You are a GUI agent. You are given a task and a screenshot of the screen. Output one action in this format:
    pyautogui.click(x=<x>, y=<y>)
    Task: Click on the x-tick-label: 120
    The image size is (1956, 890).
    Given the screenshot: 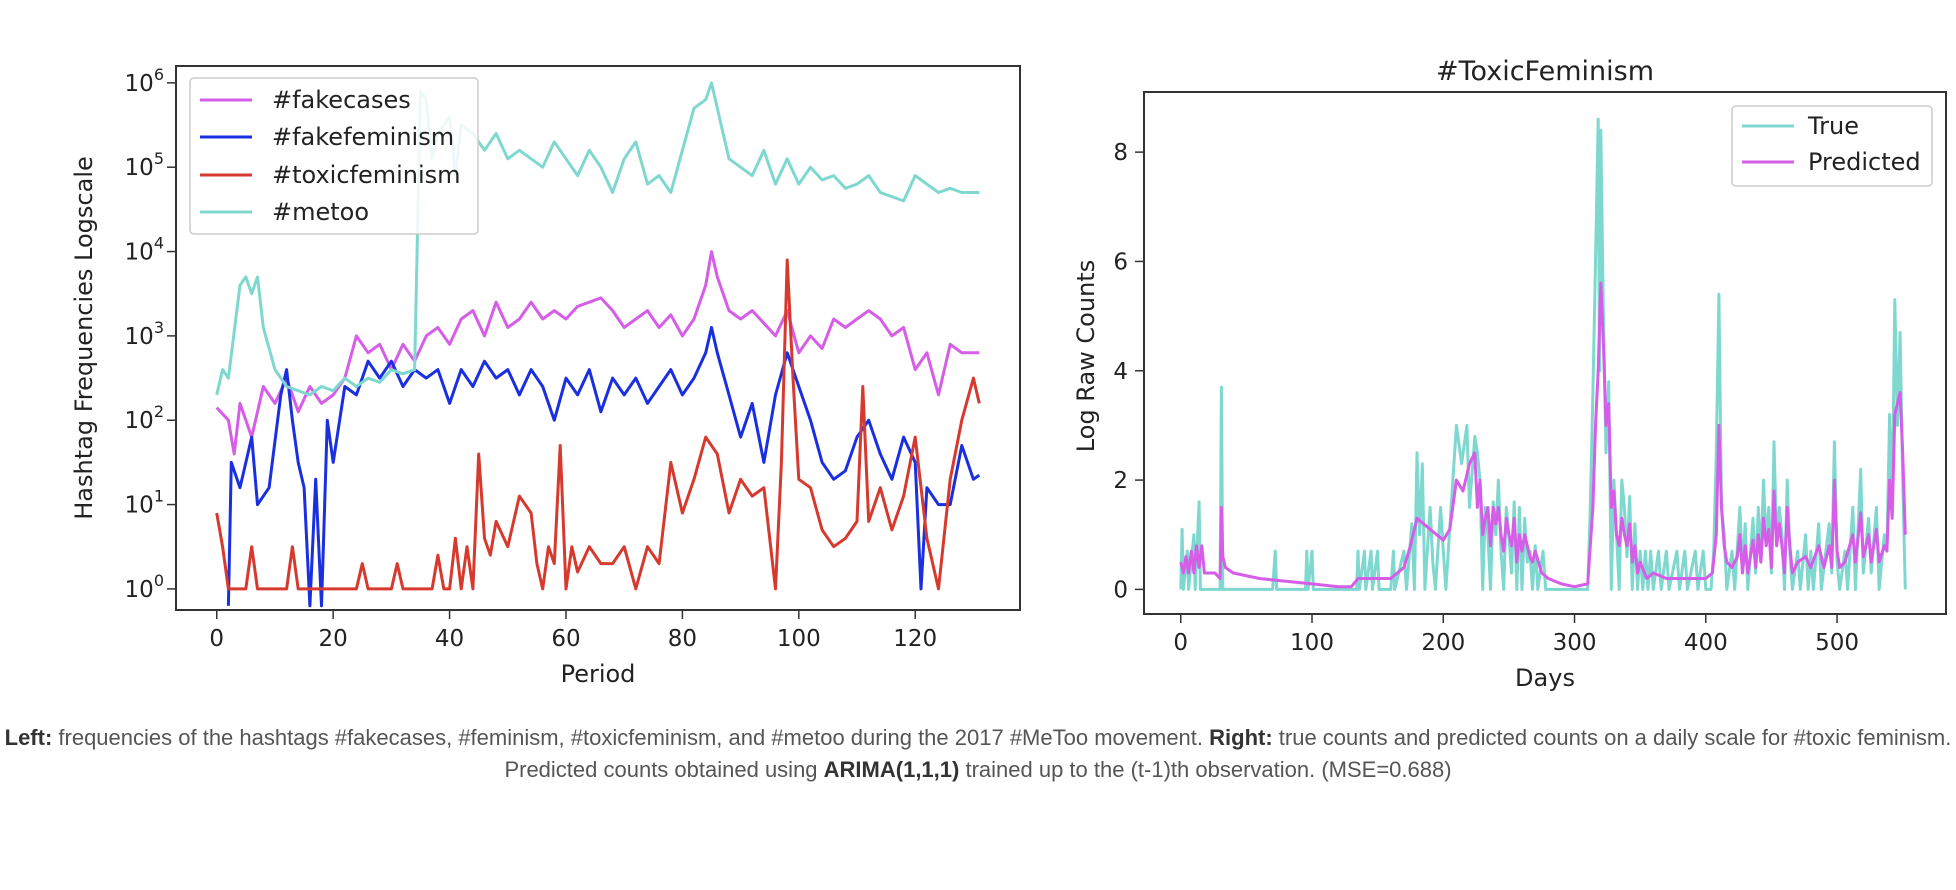 What is the action you would take?
    pyautogui.click(x=915, y=639)
    